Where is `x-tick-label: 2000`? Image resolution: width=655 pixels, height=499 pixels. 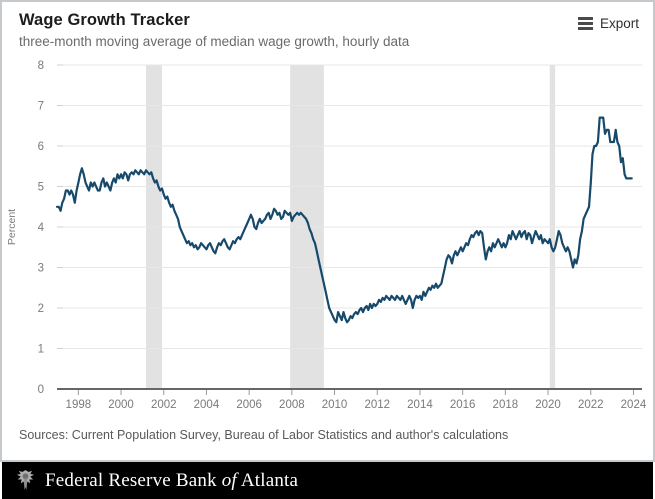 x-tick-label: 2000 is located at coordinates (121, 405).